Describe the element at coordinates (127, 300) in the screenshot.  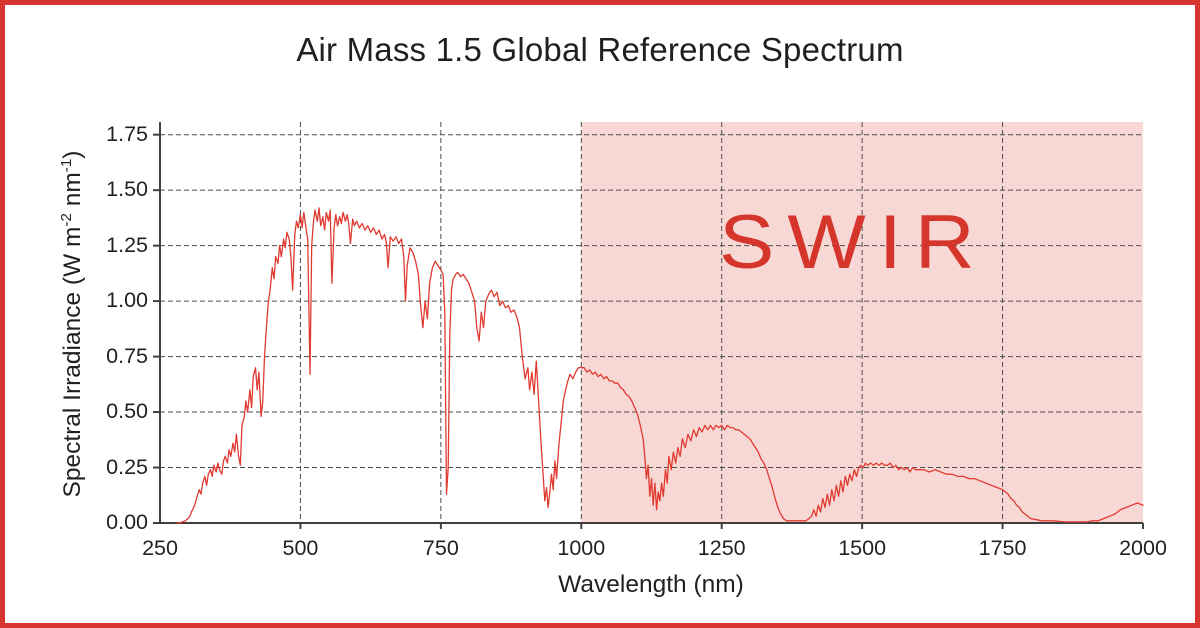
I see `y-tick-label: 1.00` at that location.